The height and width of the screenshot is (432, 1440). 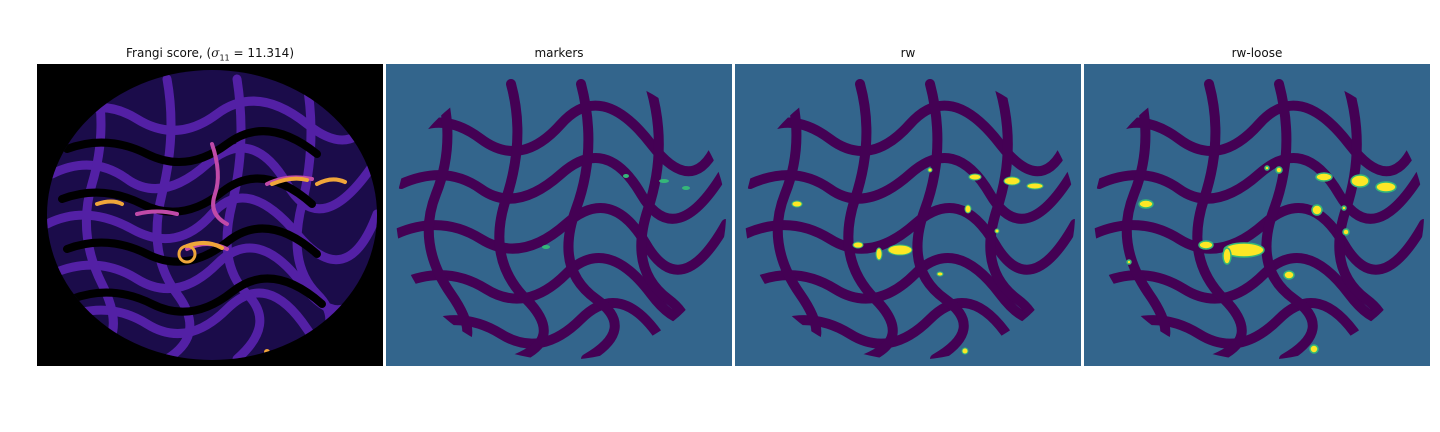 What do you see at coordinates (559, 53) in the screenshot?
I see `panel-title-markers: markers` at bounding box center [559, 53].